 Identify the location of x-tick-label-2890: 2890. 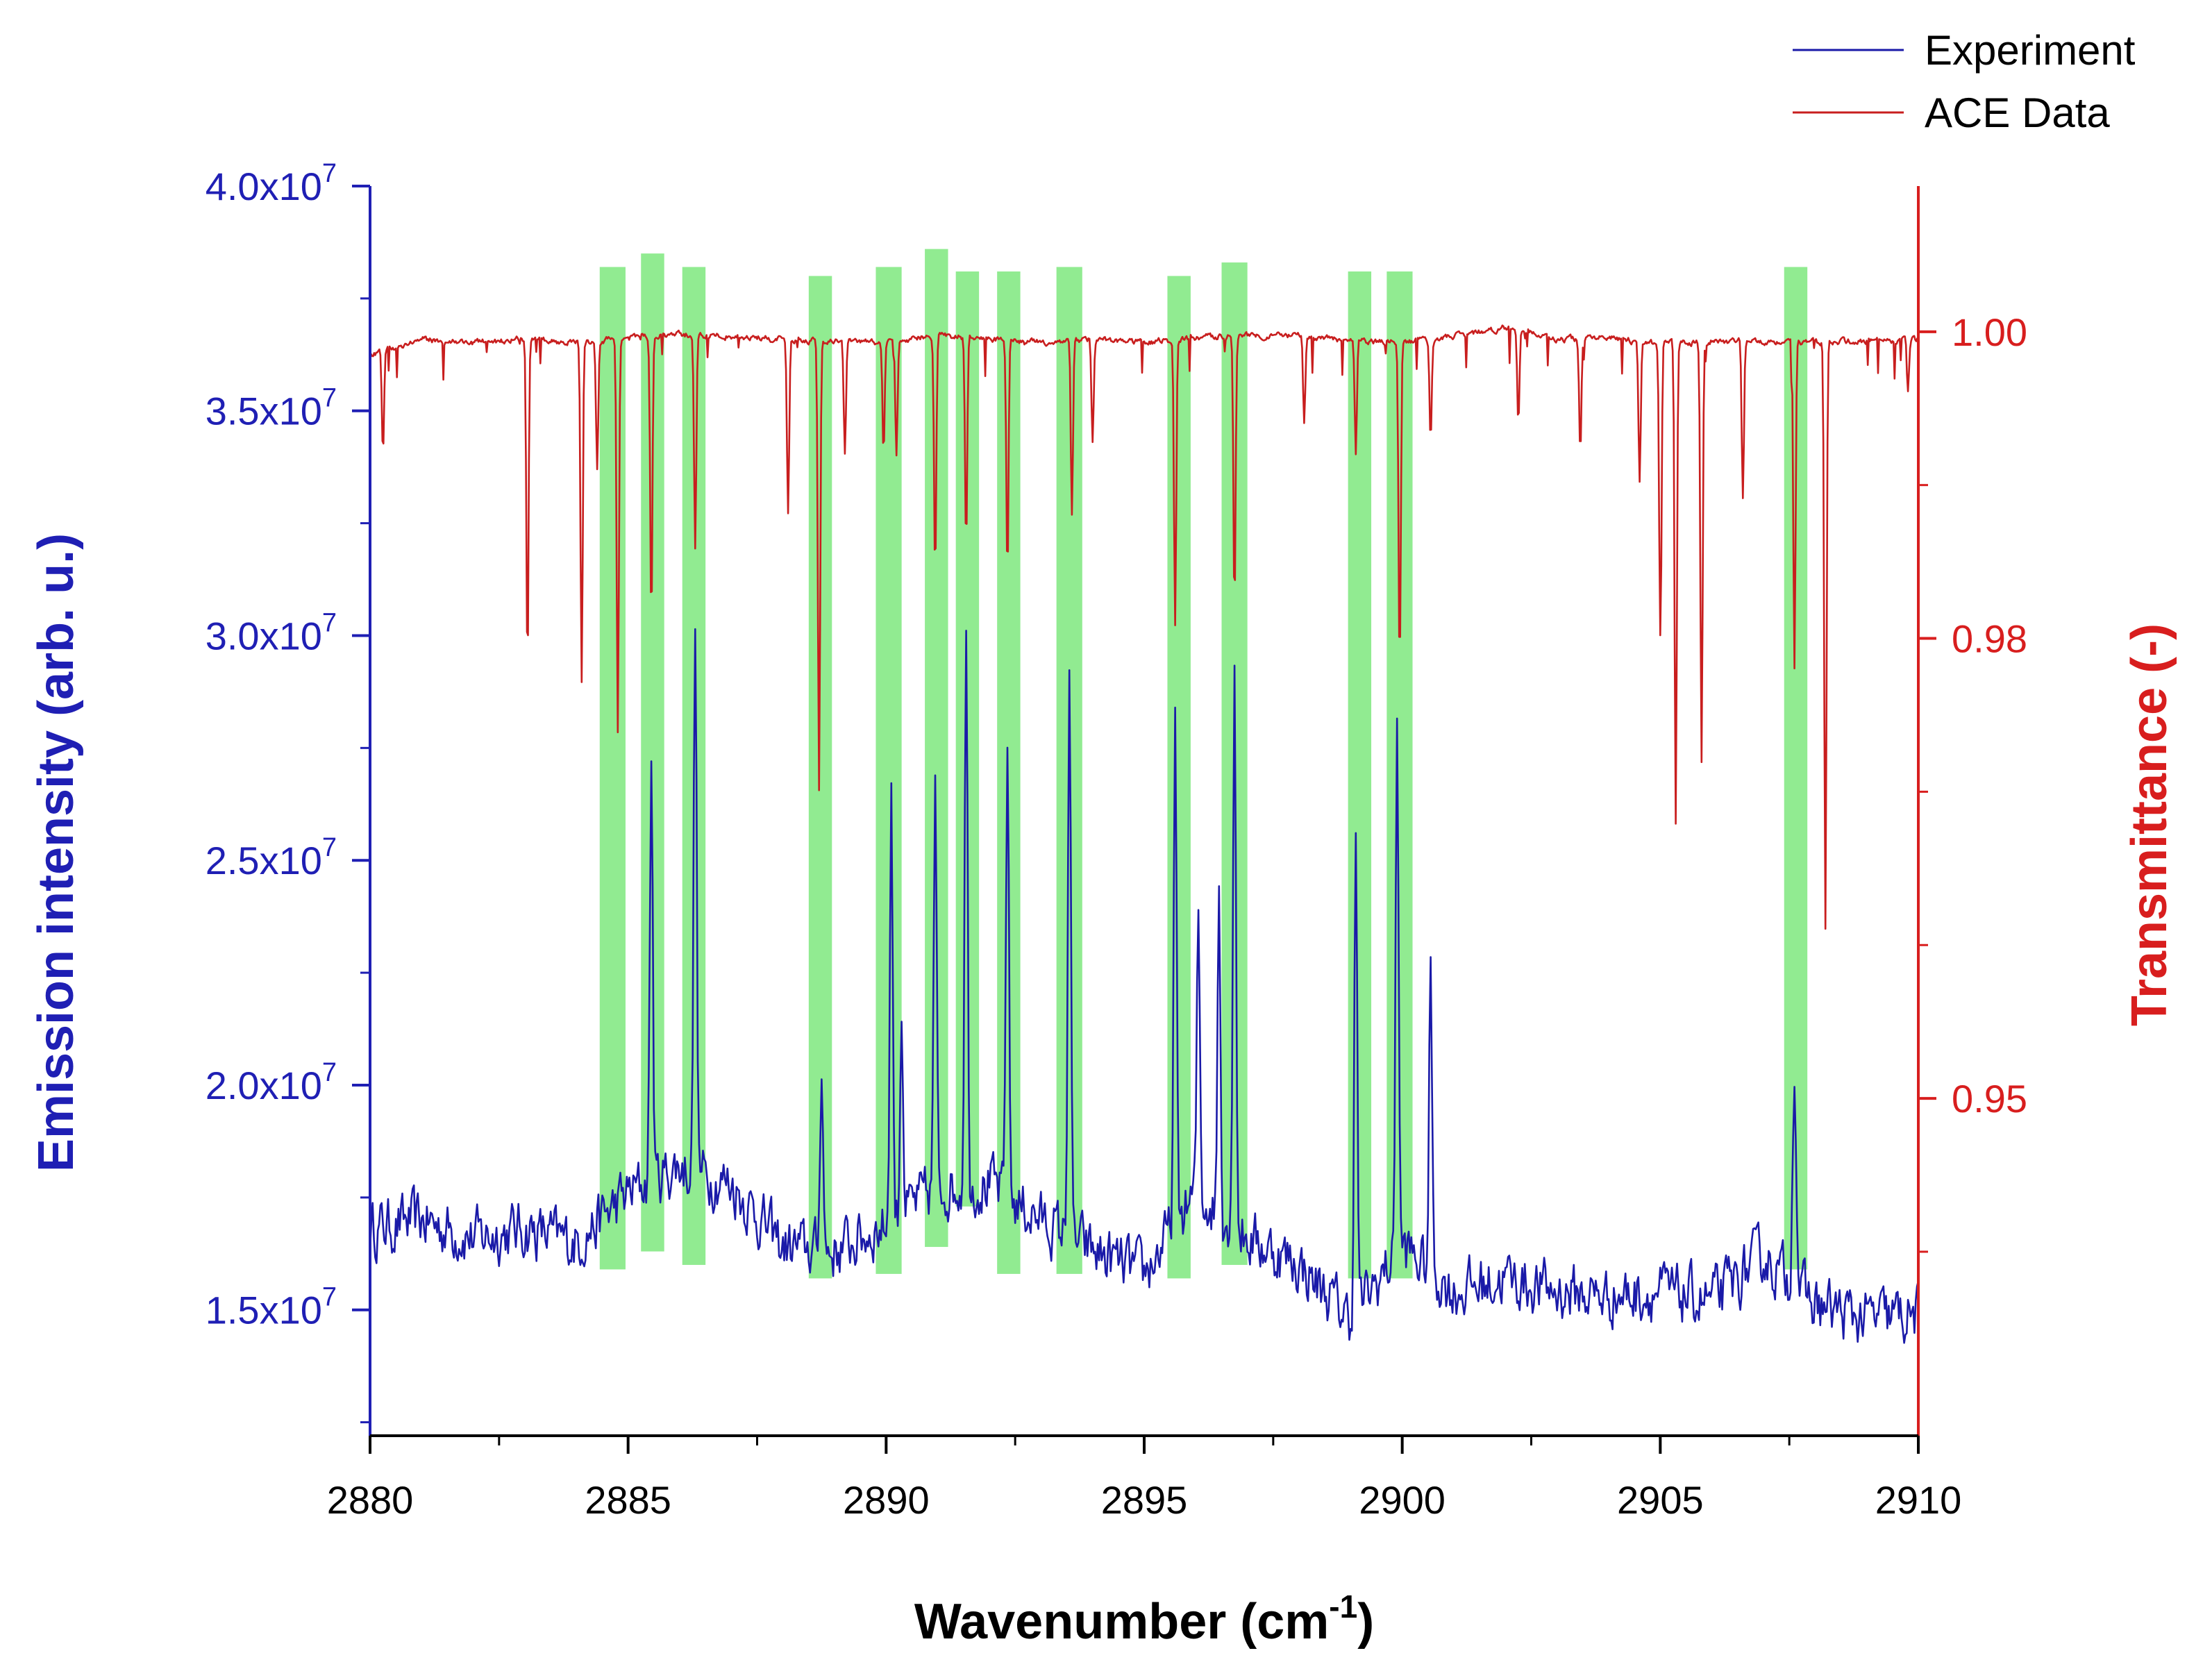
(887, 1500).